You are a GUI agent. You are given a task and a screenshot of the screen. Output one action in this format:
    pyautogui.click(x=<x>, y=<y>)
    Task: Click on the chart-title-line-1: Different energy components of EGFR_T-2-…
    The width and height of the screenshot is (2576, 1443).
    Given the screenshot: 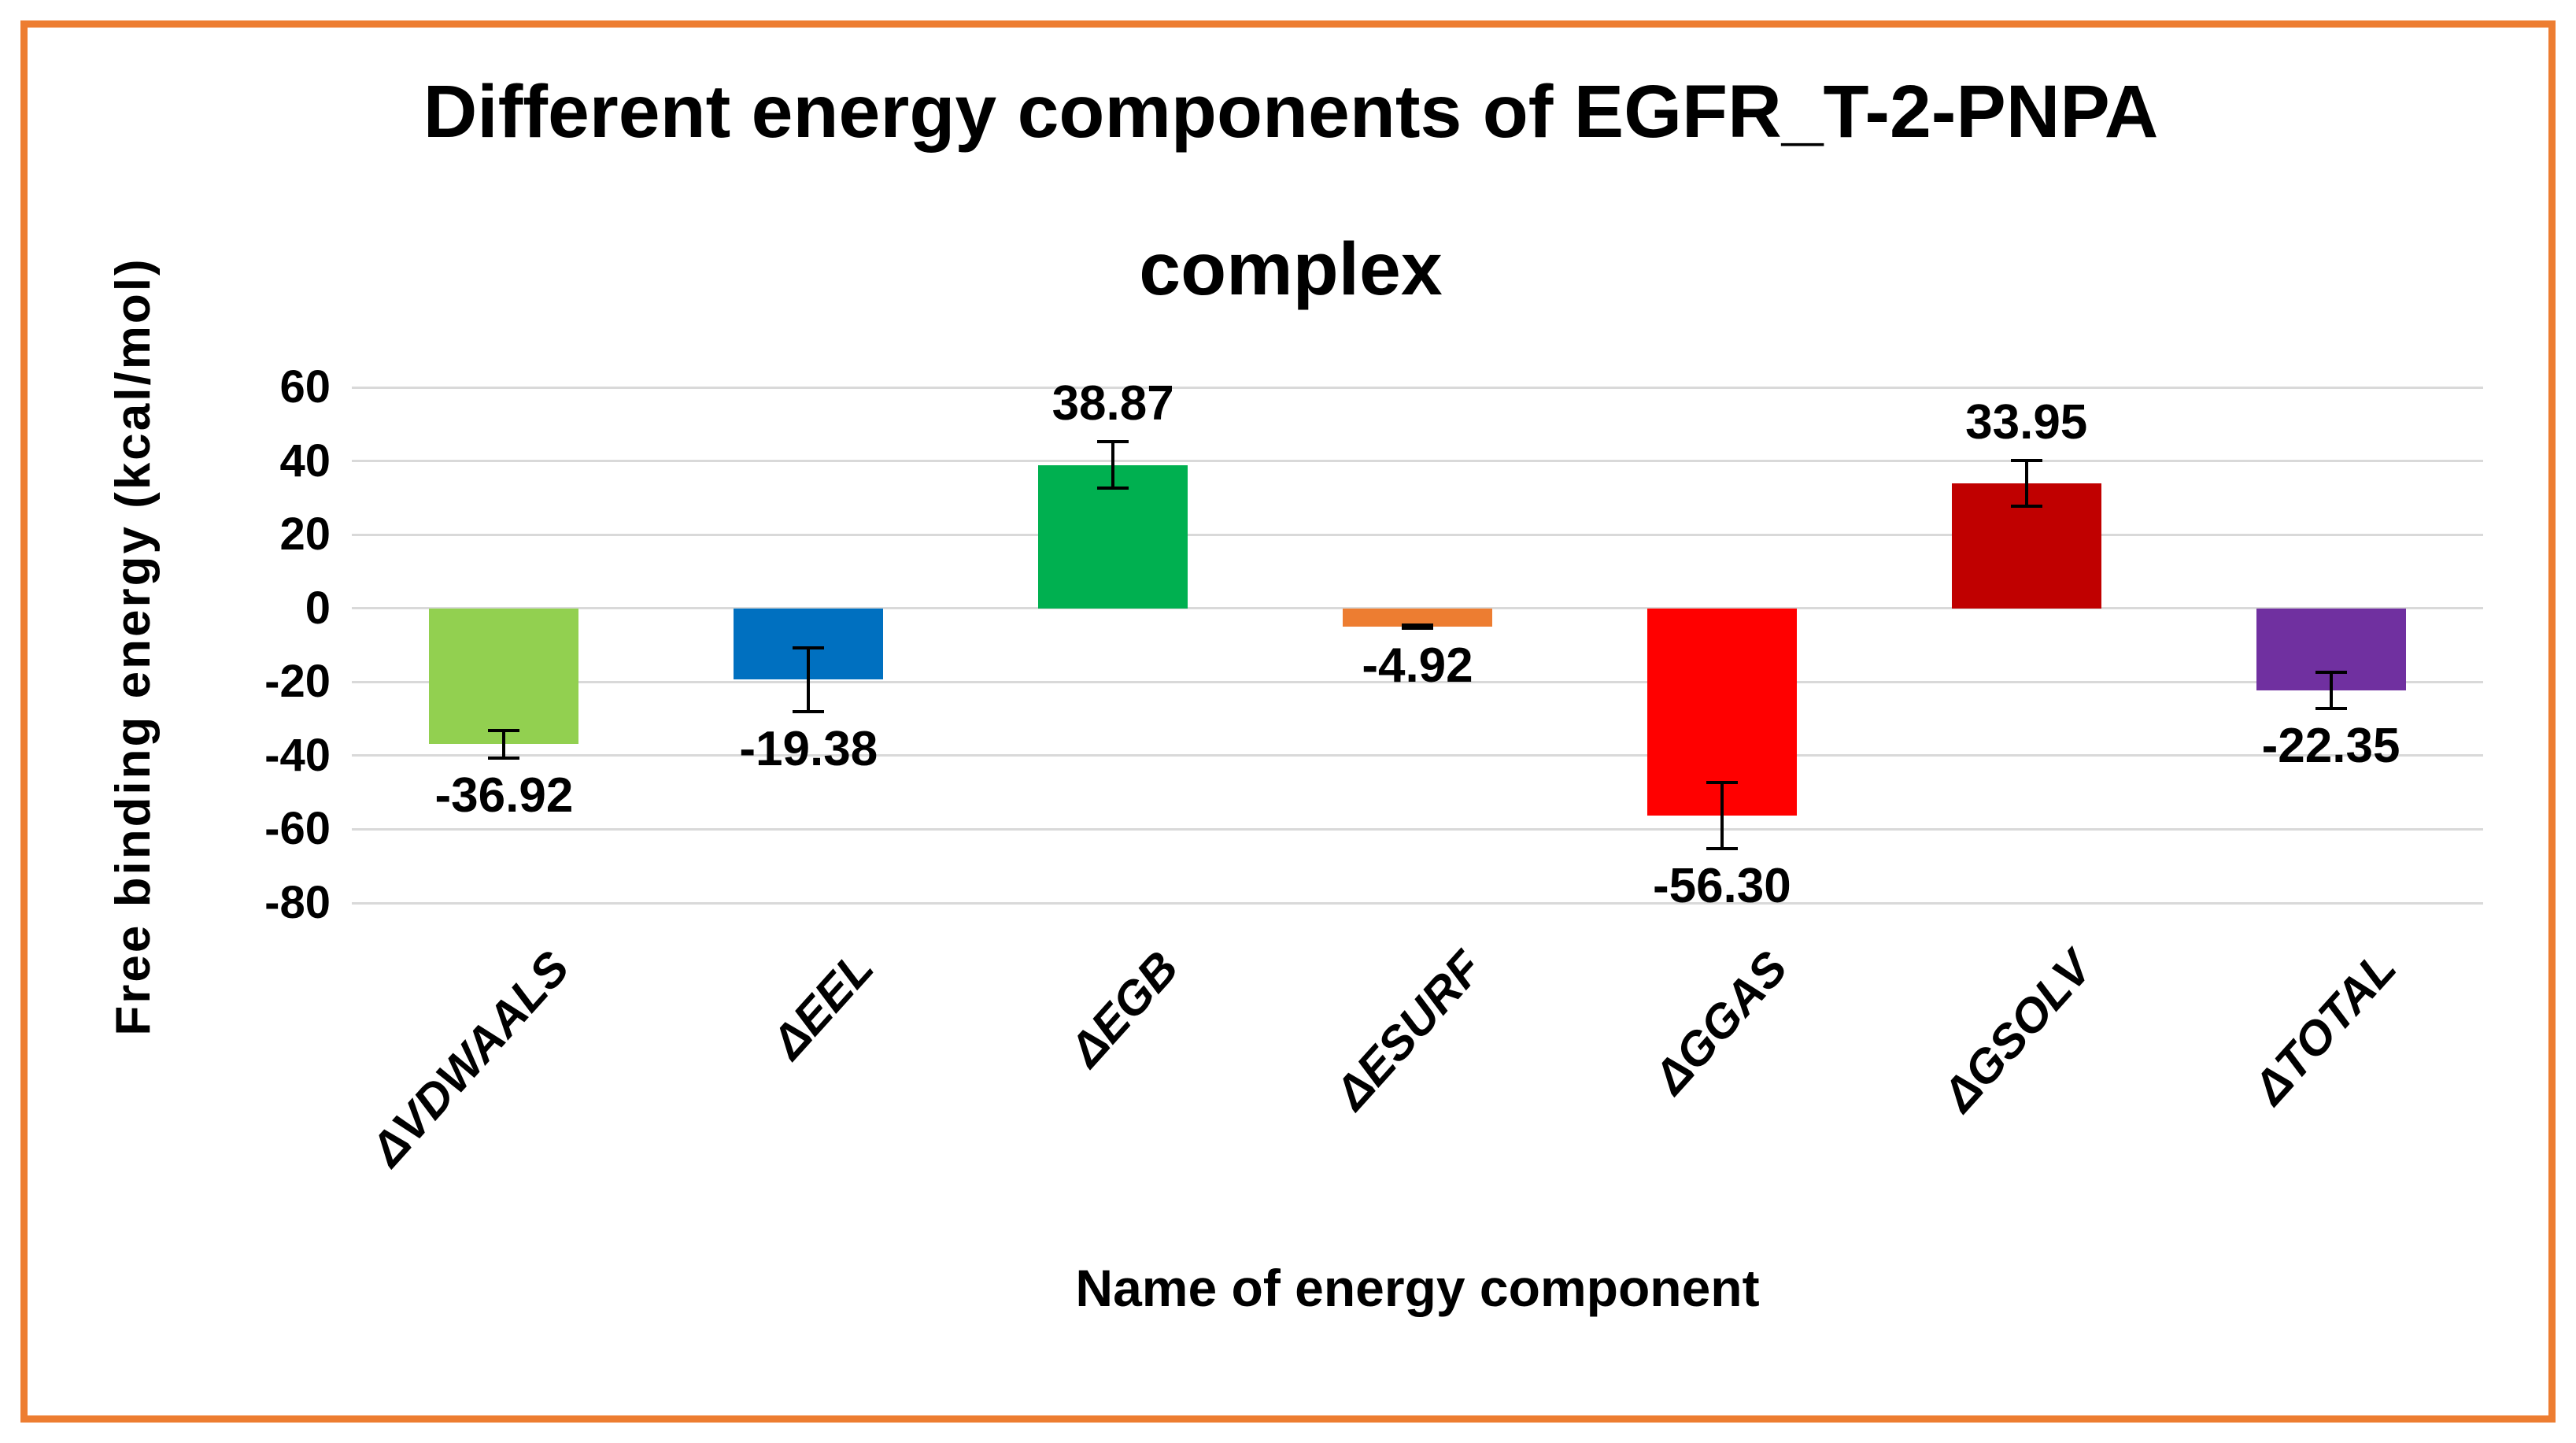 What is the action you would take?
    pyautogui.click(x=1291, y=112)
    